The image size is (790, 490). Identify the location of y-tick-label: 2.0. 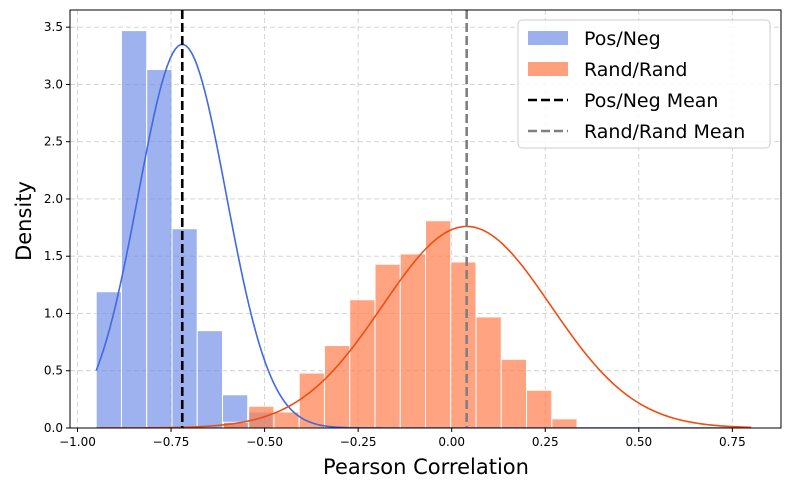
(53, 199).